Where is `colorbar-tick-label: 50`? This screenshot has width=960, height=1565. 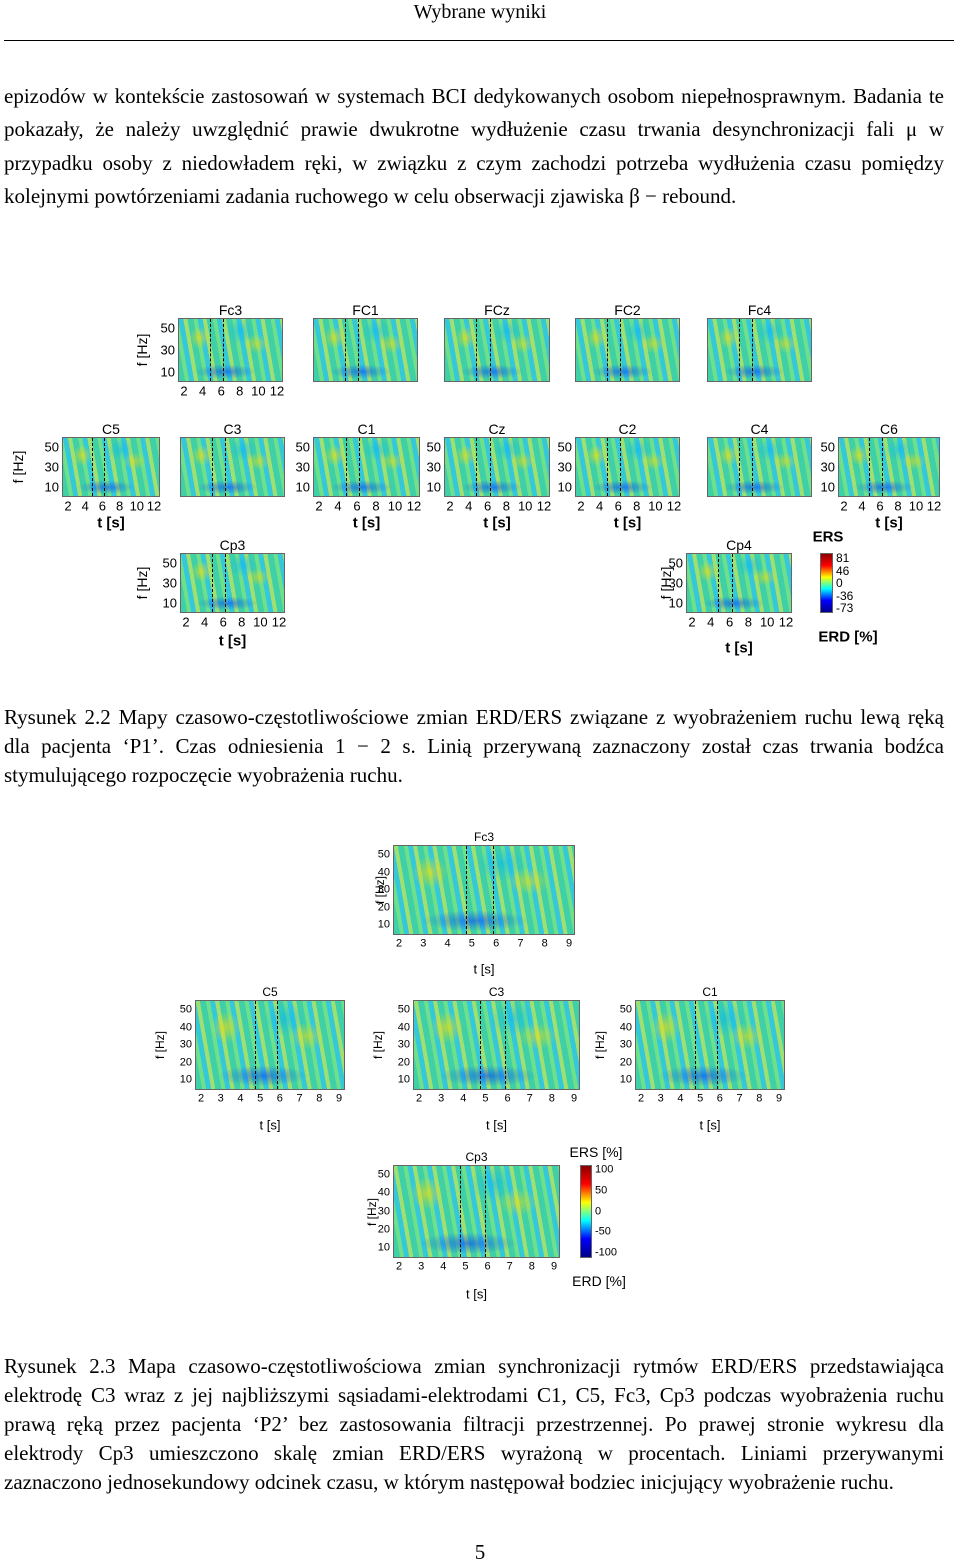 colorbar-tick-label: 50 is located at coordinates (601, 1190).